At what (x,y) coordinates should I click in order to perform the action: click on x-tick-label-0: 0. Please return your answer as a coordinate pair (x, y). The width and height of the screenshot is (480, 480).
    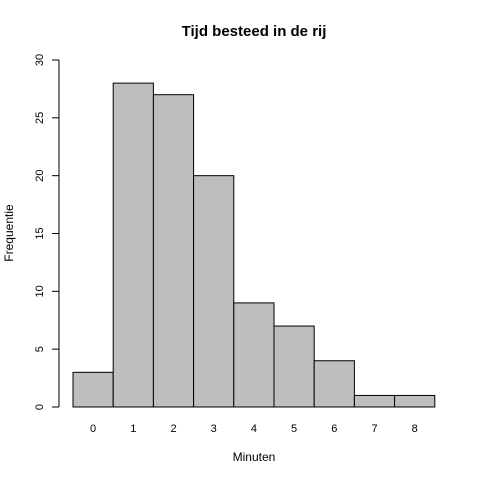
    Looking at the image, I should click on (93, 429).